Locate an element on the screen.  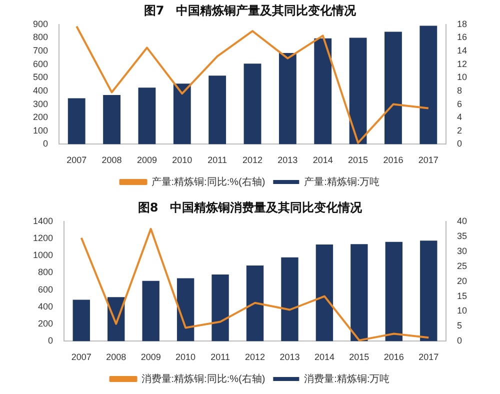
y-tick-label: 1400 is located at coordinates (43, 221).